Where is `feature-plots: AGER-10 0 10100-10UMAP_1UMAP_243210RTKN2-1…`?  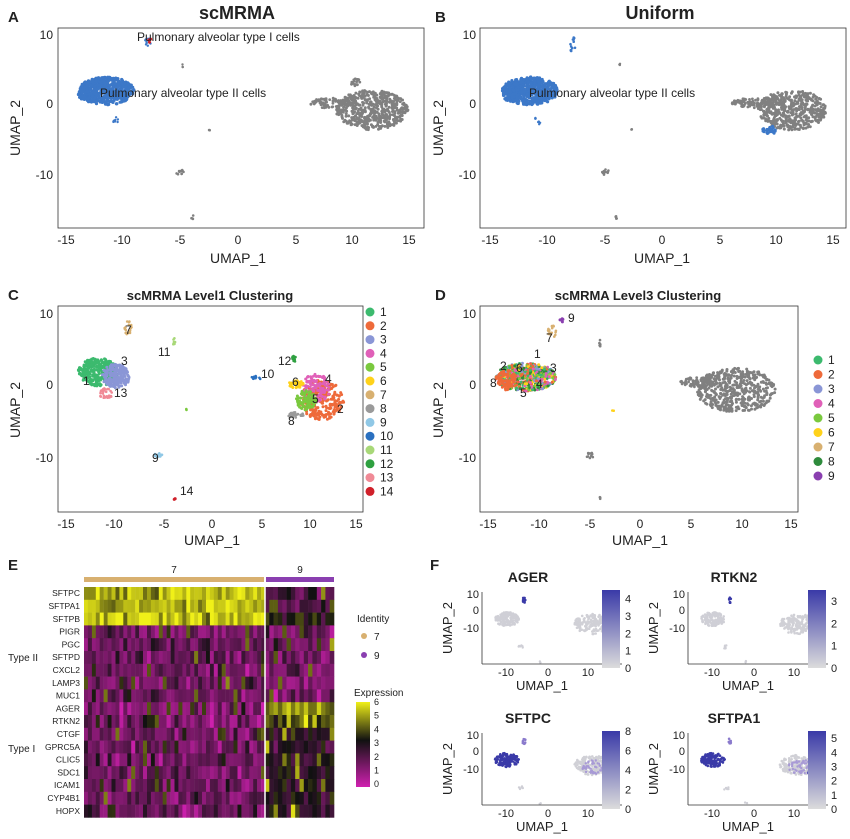 feature-plots: AGER-10 0 10100-10UMAP_1UMAP_243210RTKN2-1… is located at coordinates (638, 701).